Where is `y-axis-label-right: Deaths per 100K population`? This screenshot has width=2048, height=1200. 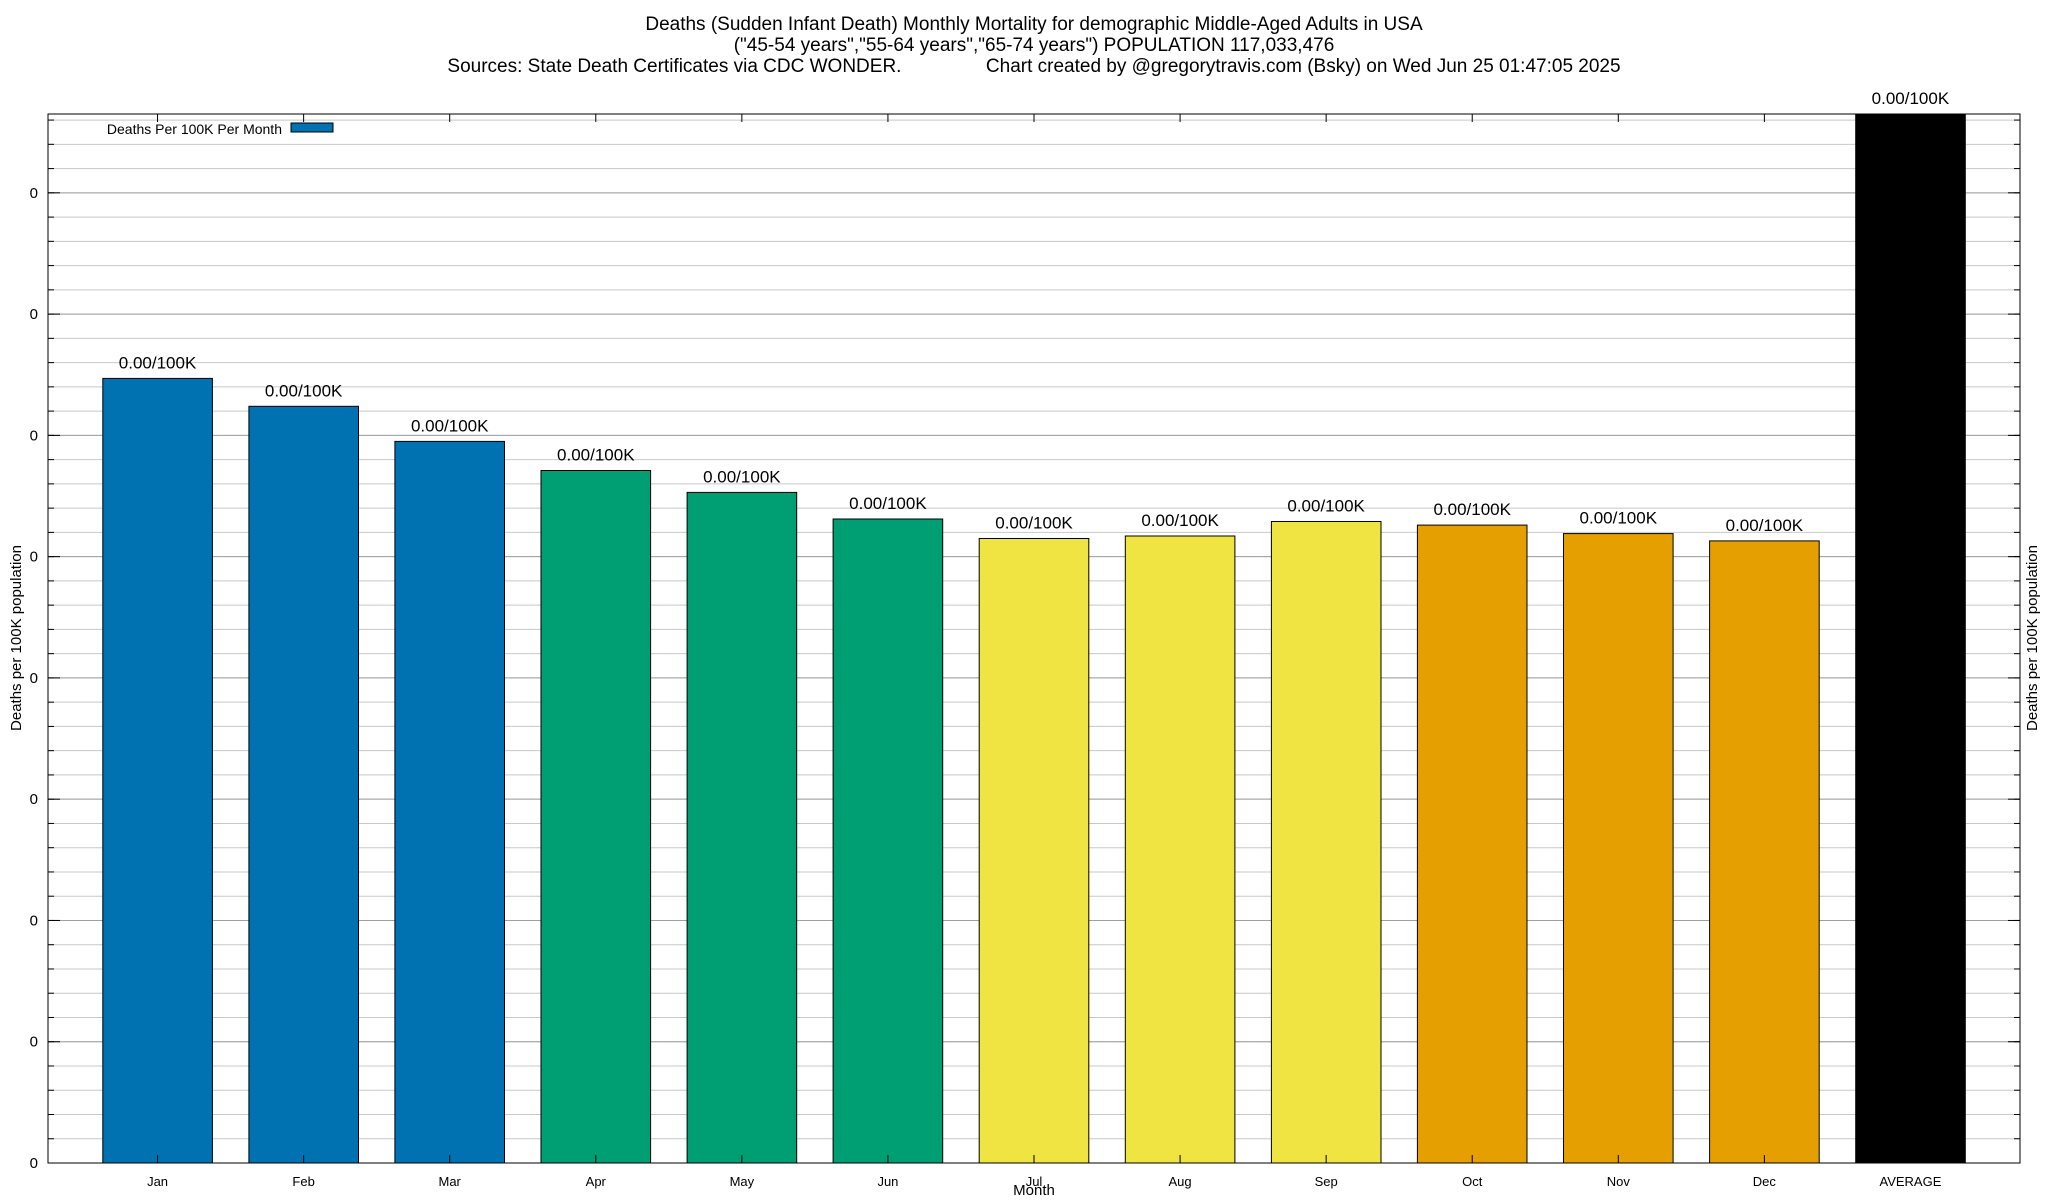
y-axis-label-right: Deaths per 100K population is located at coordinates (2032, 638).